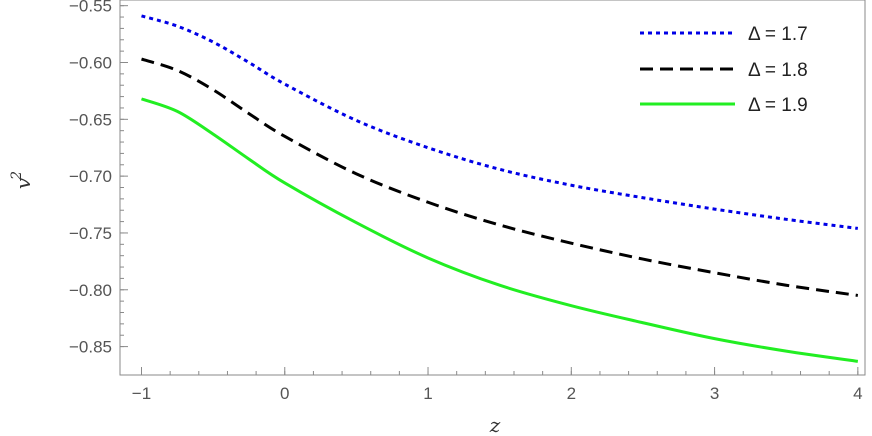 The image size is (872, 436). I want to click on y-tick-label: −0.70, so click(90, 176).